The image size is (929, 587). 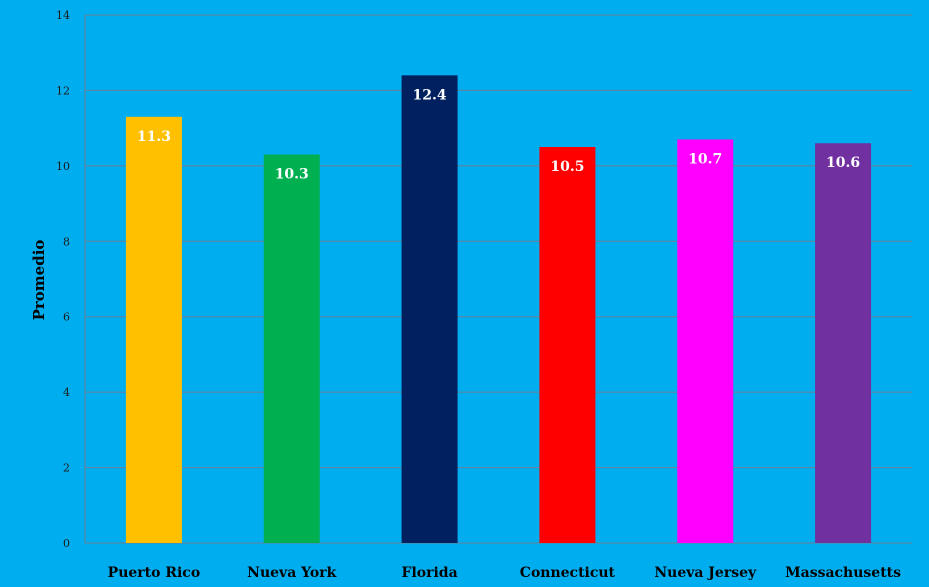 I want to click on bar-nueva-york, so click(x=291, y=349).